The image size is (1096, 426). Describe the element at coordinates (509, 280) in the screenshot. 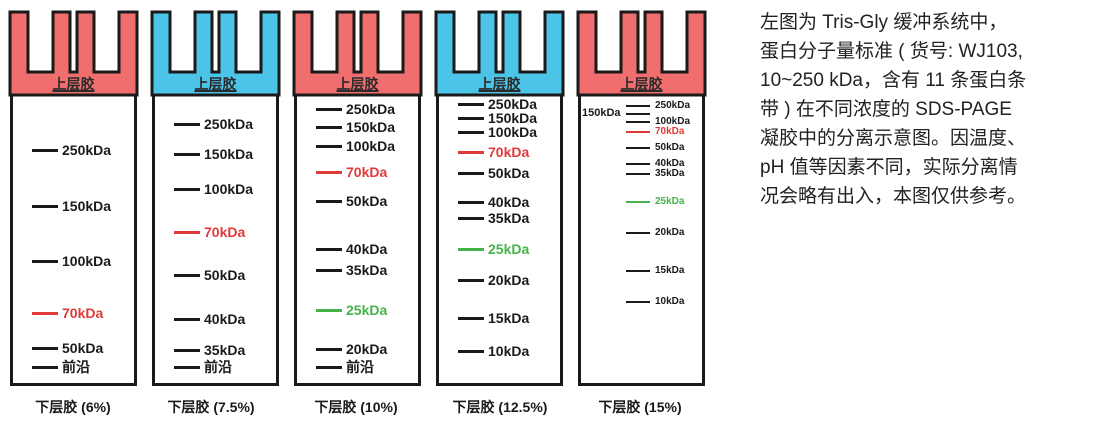

I see `band-label: 20kDa` at that location.